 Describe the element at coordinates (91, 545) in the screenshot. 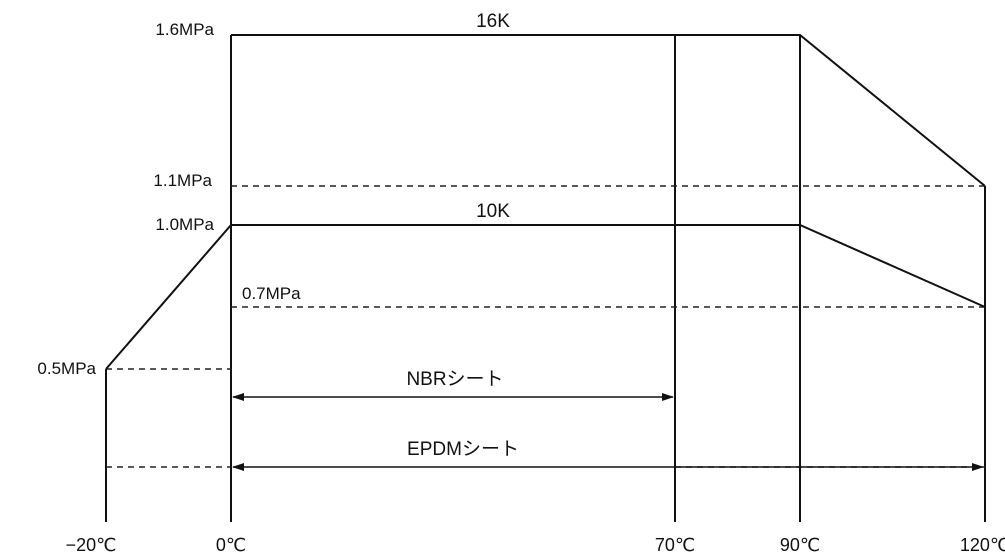

I see `x-tick-label: −20℃` at that location.